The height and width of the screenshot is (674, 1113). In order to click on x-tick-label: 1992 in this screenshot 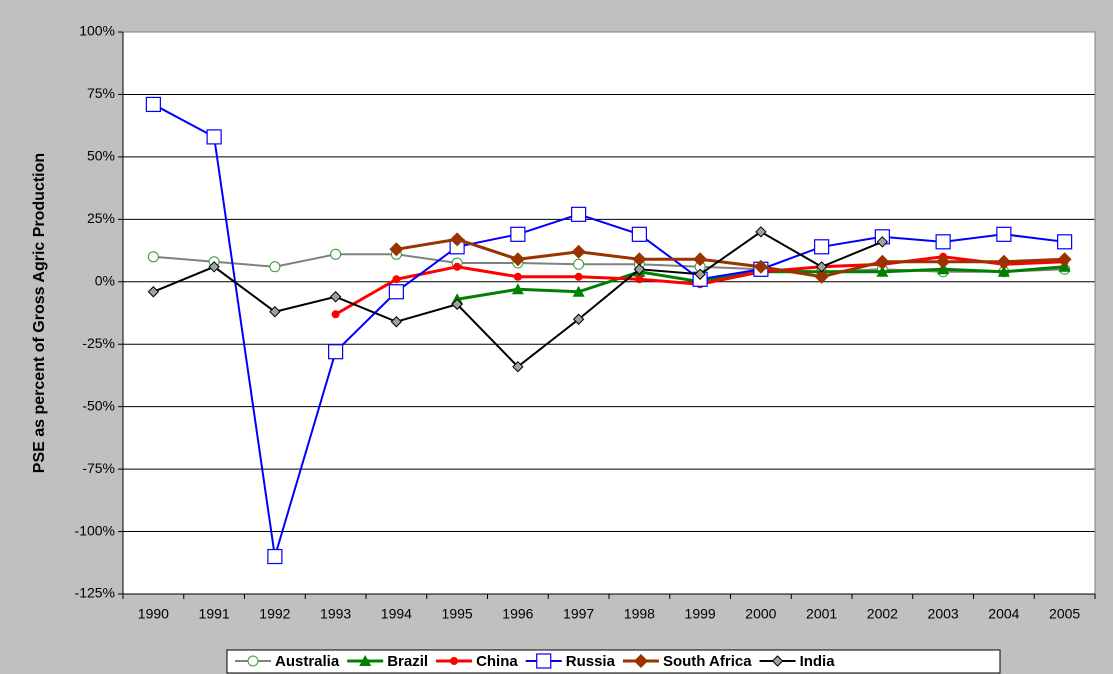, I will do `click(274, 614)`.